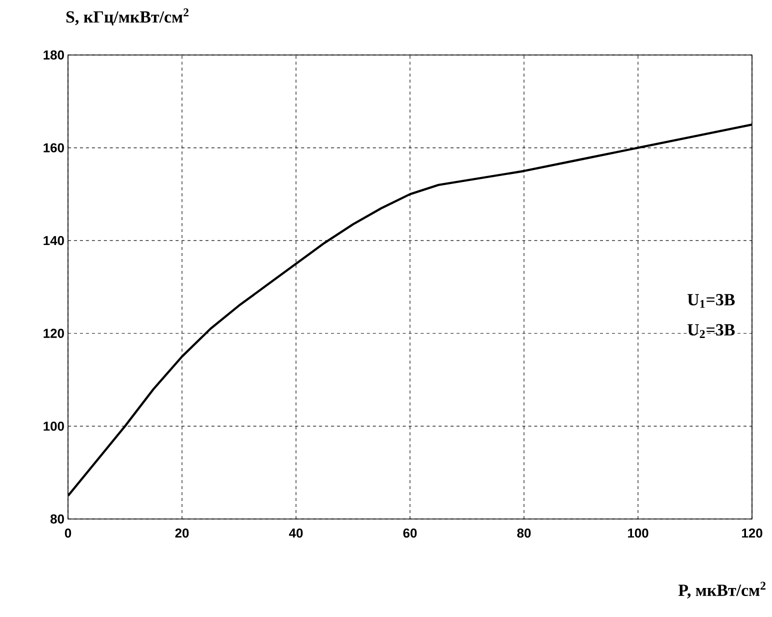 The image size is (772, 617). I want to click on x-tick-label: 120, so click(752, 533).